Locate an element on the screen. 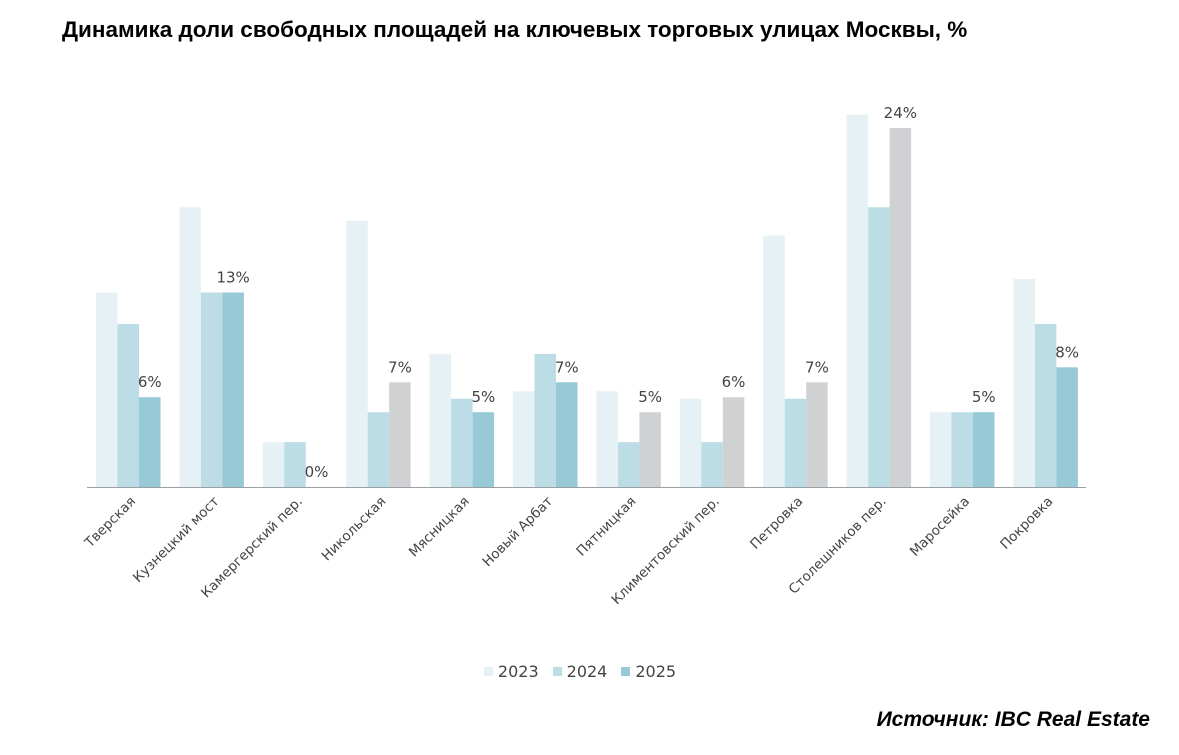 The image size is (1179, 755). data-label-8: 6% is located at coordinates (734, 382).